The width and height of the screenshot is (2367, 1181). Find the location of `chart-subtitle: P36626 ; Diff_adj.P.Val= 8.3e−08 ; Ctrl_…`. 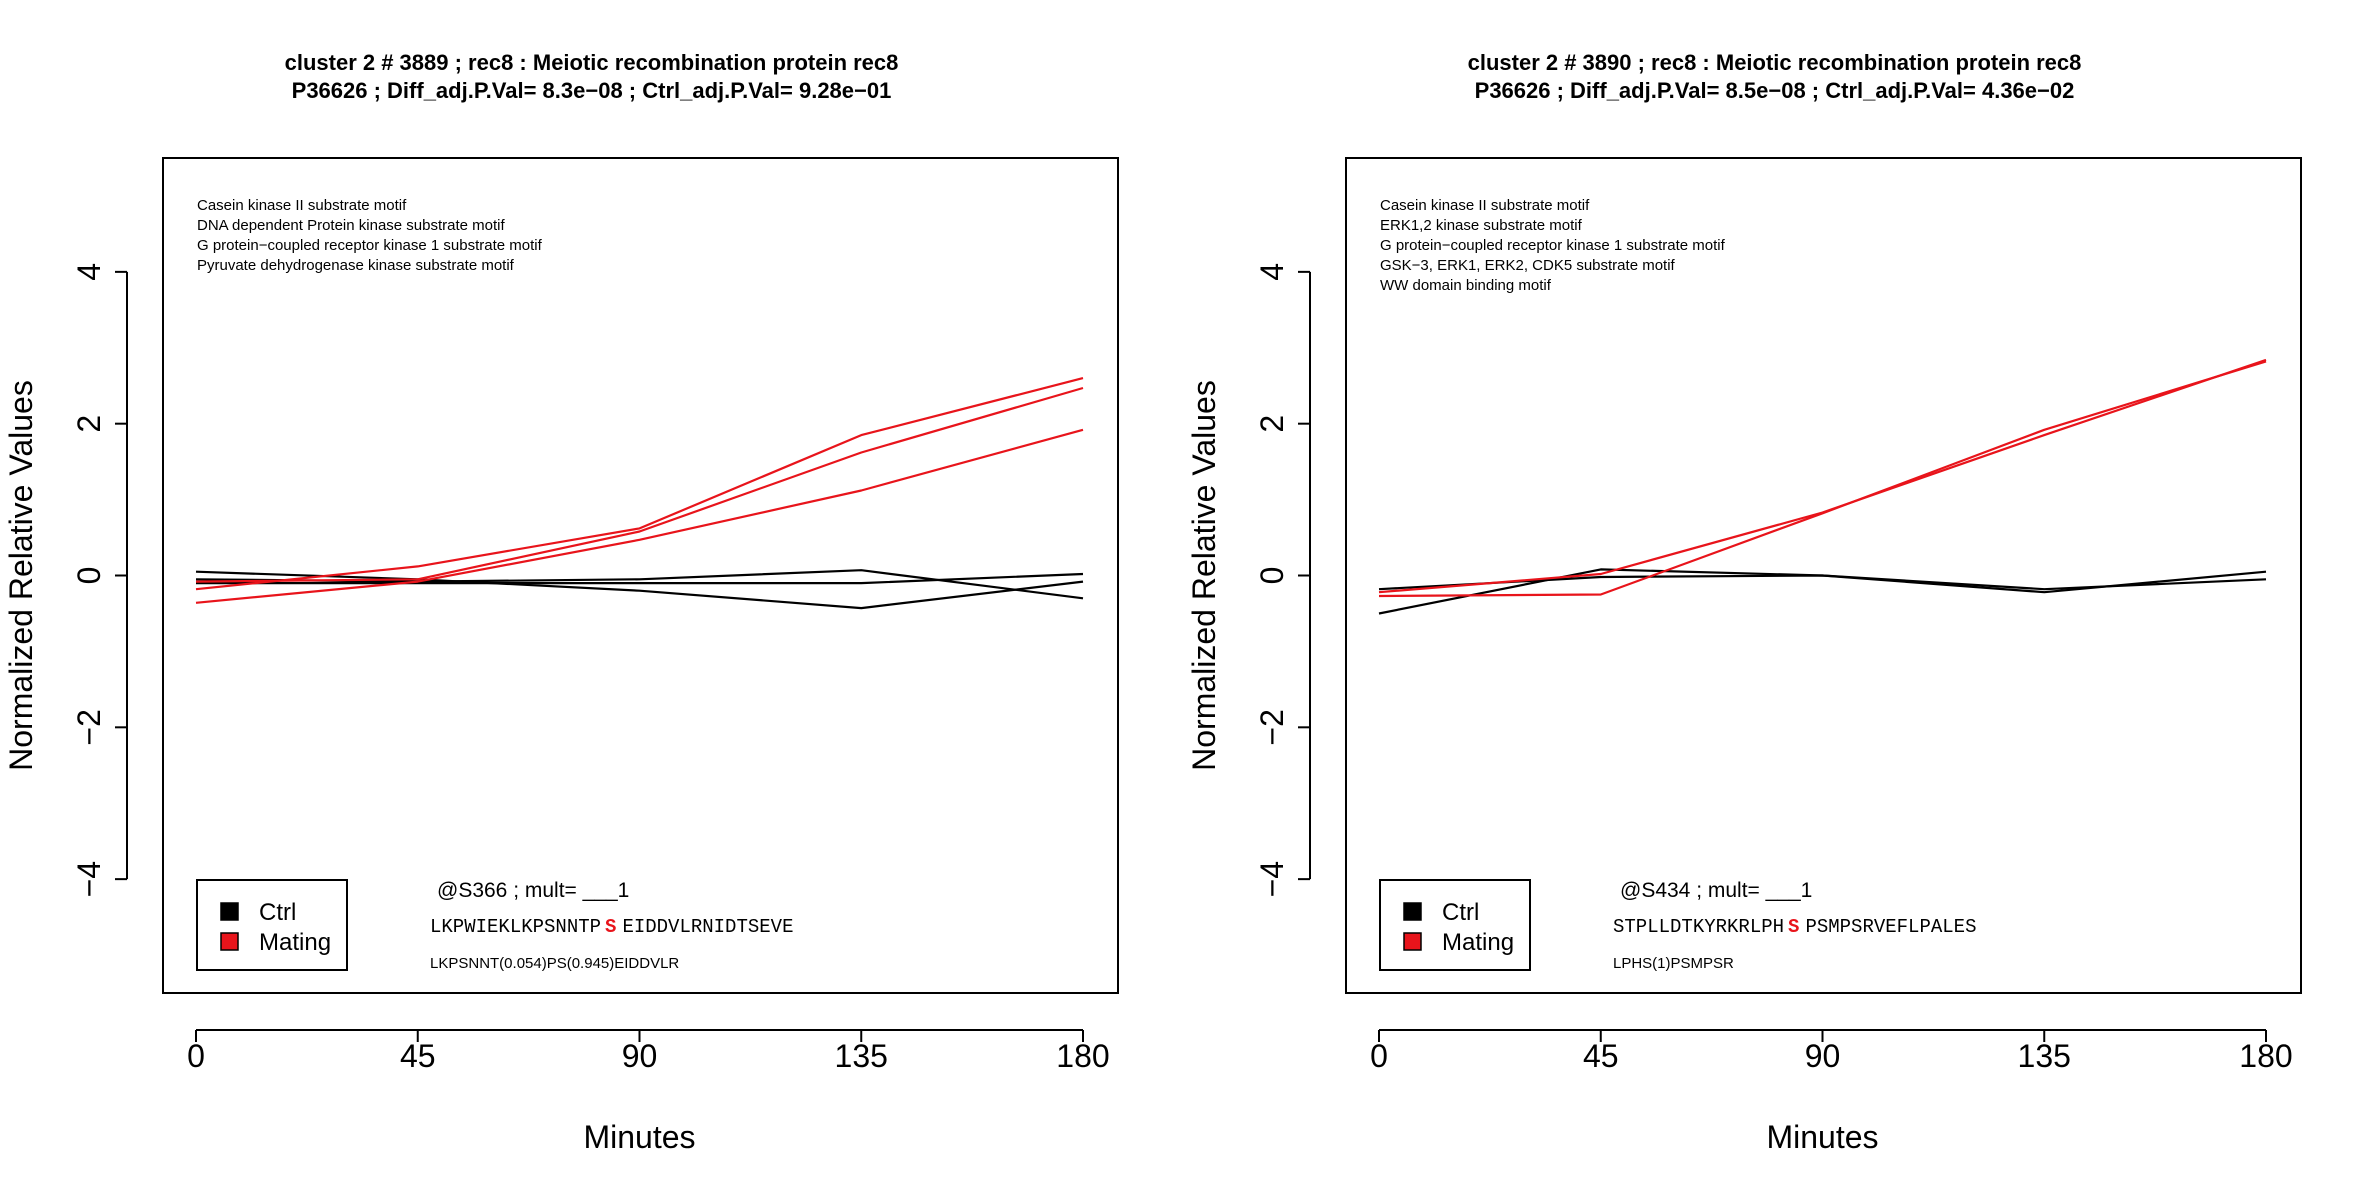

chart-subtitle: P36626 ; Diff_adj.P.Val= 8.3e−08 ; Ctrl_… is located at coordinates (591, 90).